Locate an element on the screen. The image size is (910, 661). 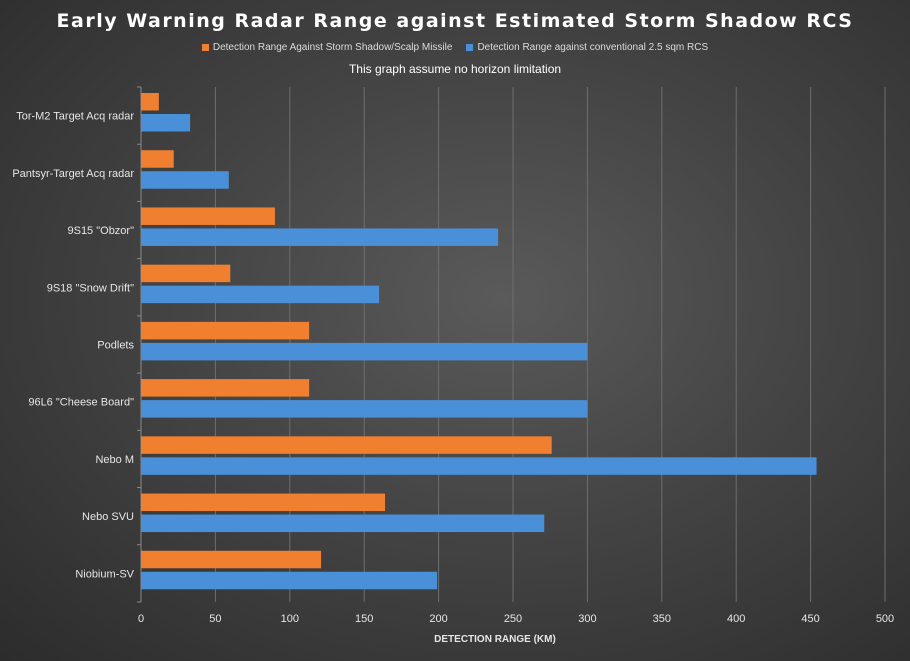
x-tick-label-400: 400 is located at coordinates (736, 619).